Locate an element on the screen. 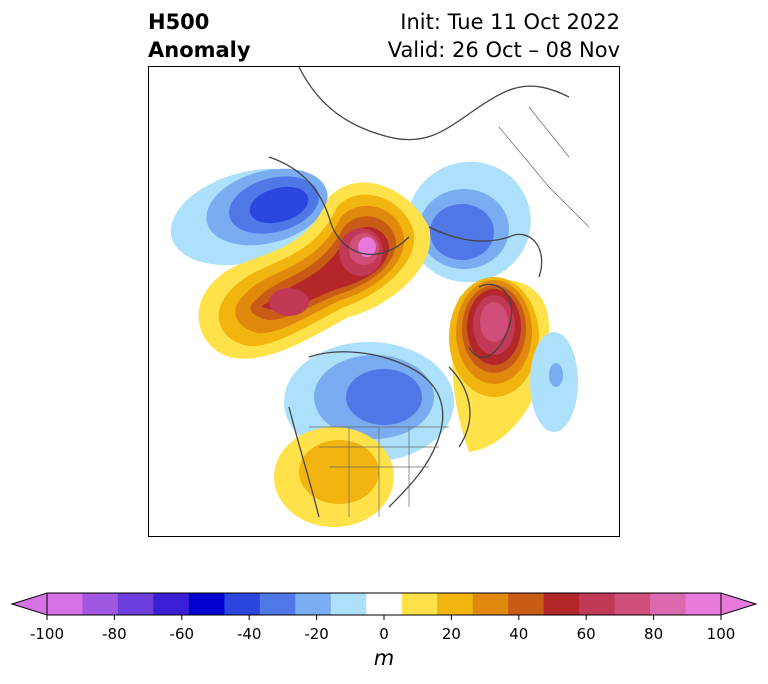 This screenshot has height=684, width=768. colorbar-tick-label: -100 is located at coordinates (47, 634).